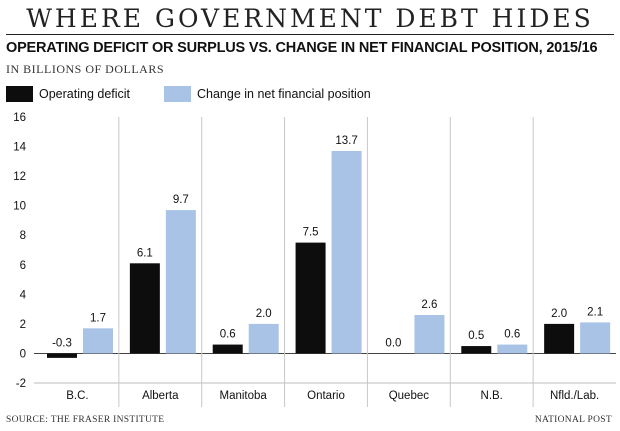 This screenshot has height=431, width=620. I want to click on category-label: B.C., so click(77, 396).